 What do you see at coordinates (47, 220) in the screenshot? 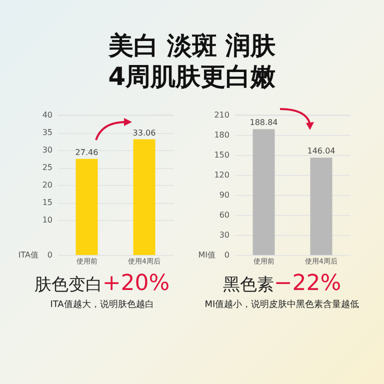
I see `y-tick-label: 10` at bounding box center [47, 220].